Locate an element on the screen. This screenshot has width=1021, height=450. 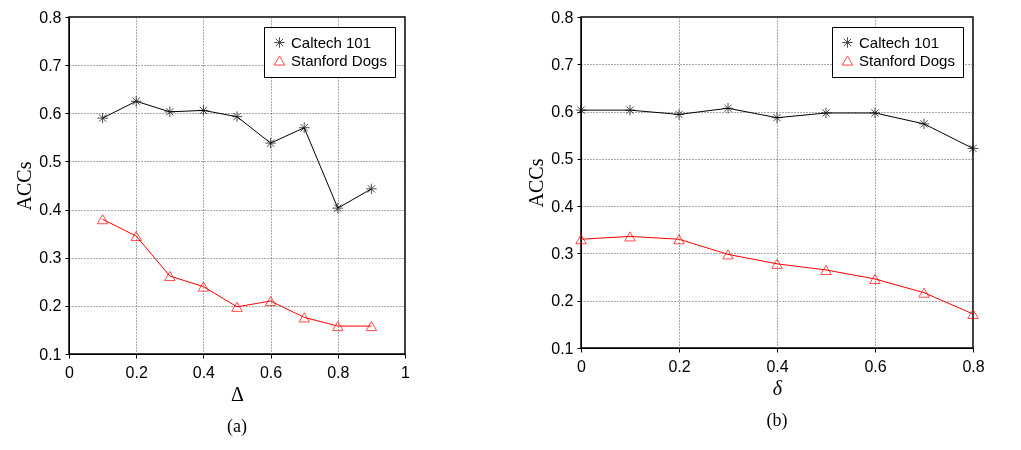
text: (b) is located at coordinates (777, 420).